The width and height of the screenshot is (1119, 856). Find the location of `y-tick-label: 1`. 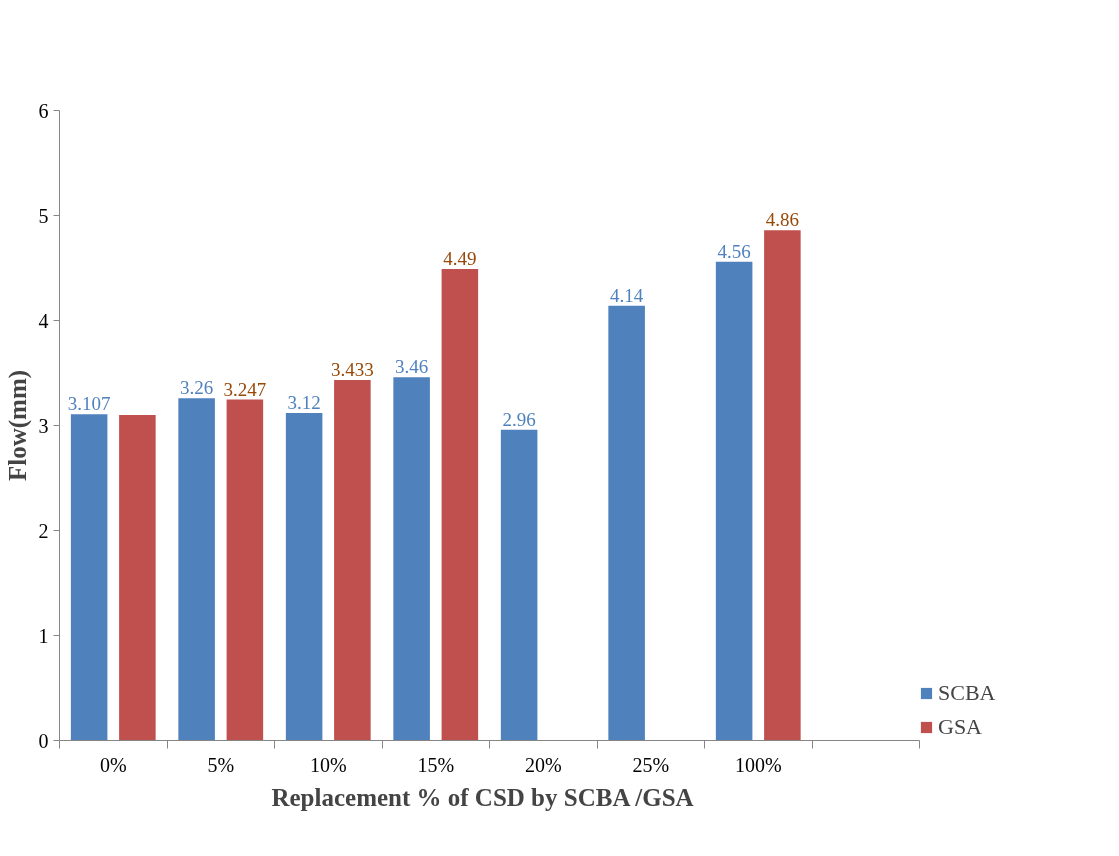

y-tick-label: 1 is located at coordinates (43, 635).